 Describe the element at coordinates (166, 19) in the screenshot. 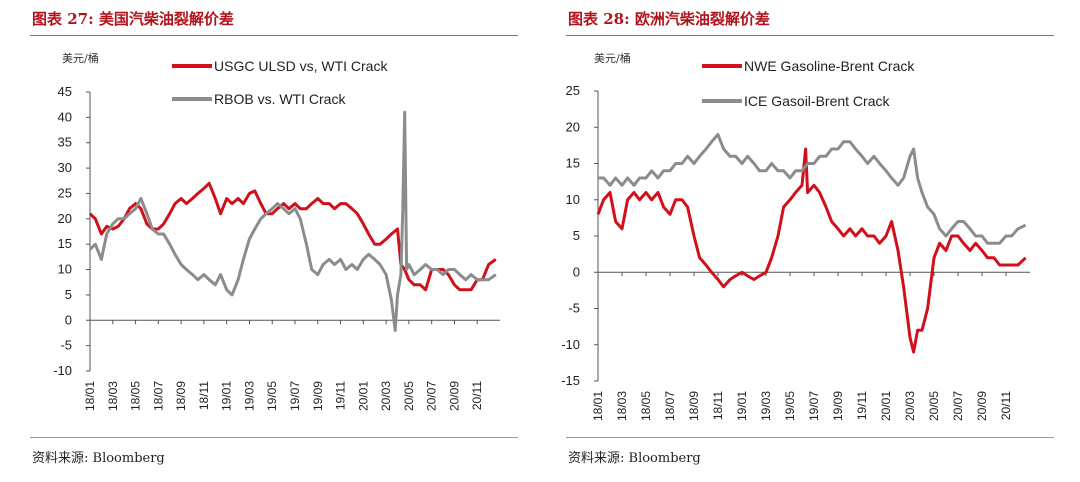

I see `chart-title: 美国汽柴油裂解价差` at that location.